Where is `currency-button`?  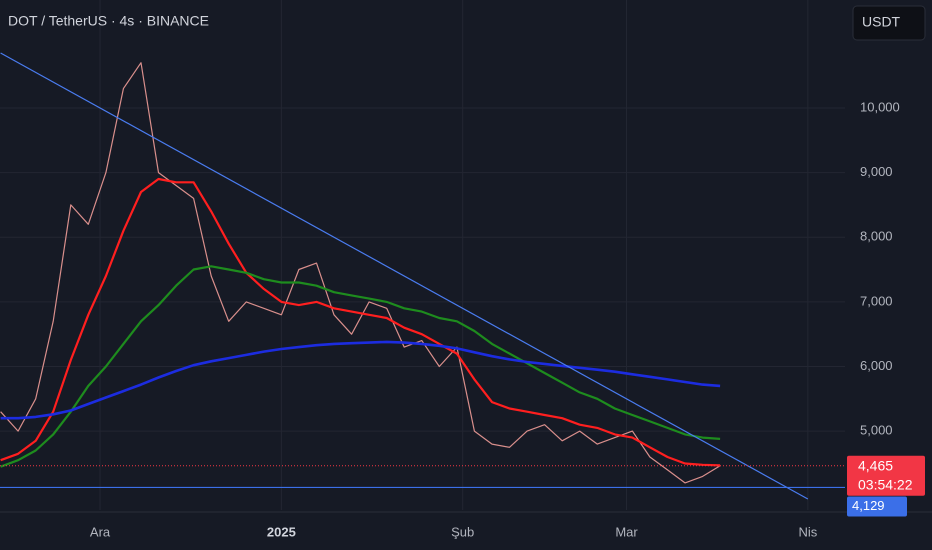 currency-button is located at coordinates (889, 23).